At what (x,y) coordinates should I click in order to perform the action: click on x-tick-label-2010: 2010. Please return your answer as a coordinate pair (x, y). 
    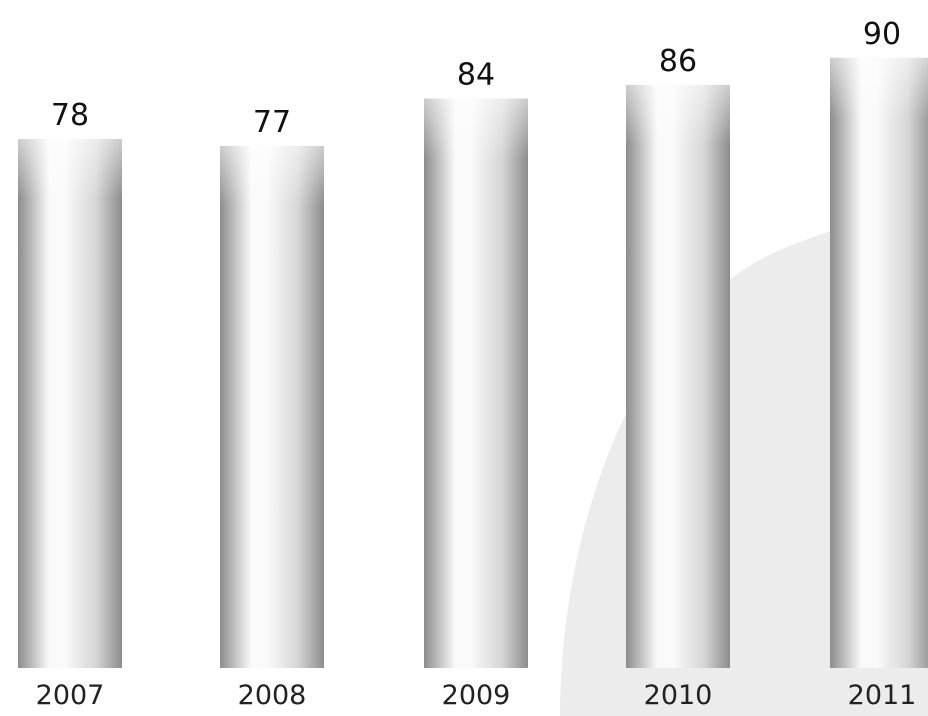
    Looking at the image, I should click on (678, 695).